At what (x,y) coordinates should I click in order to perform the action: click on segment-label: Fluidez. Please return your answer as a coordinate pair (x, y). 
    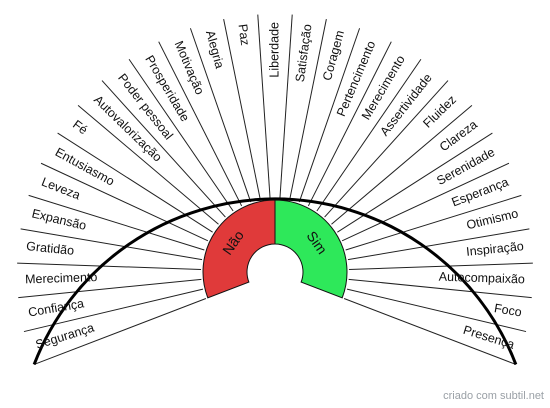
    Looking at the image, I should click on (439, 112).